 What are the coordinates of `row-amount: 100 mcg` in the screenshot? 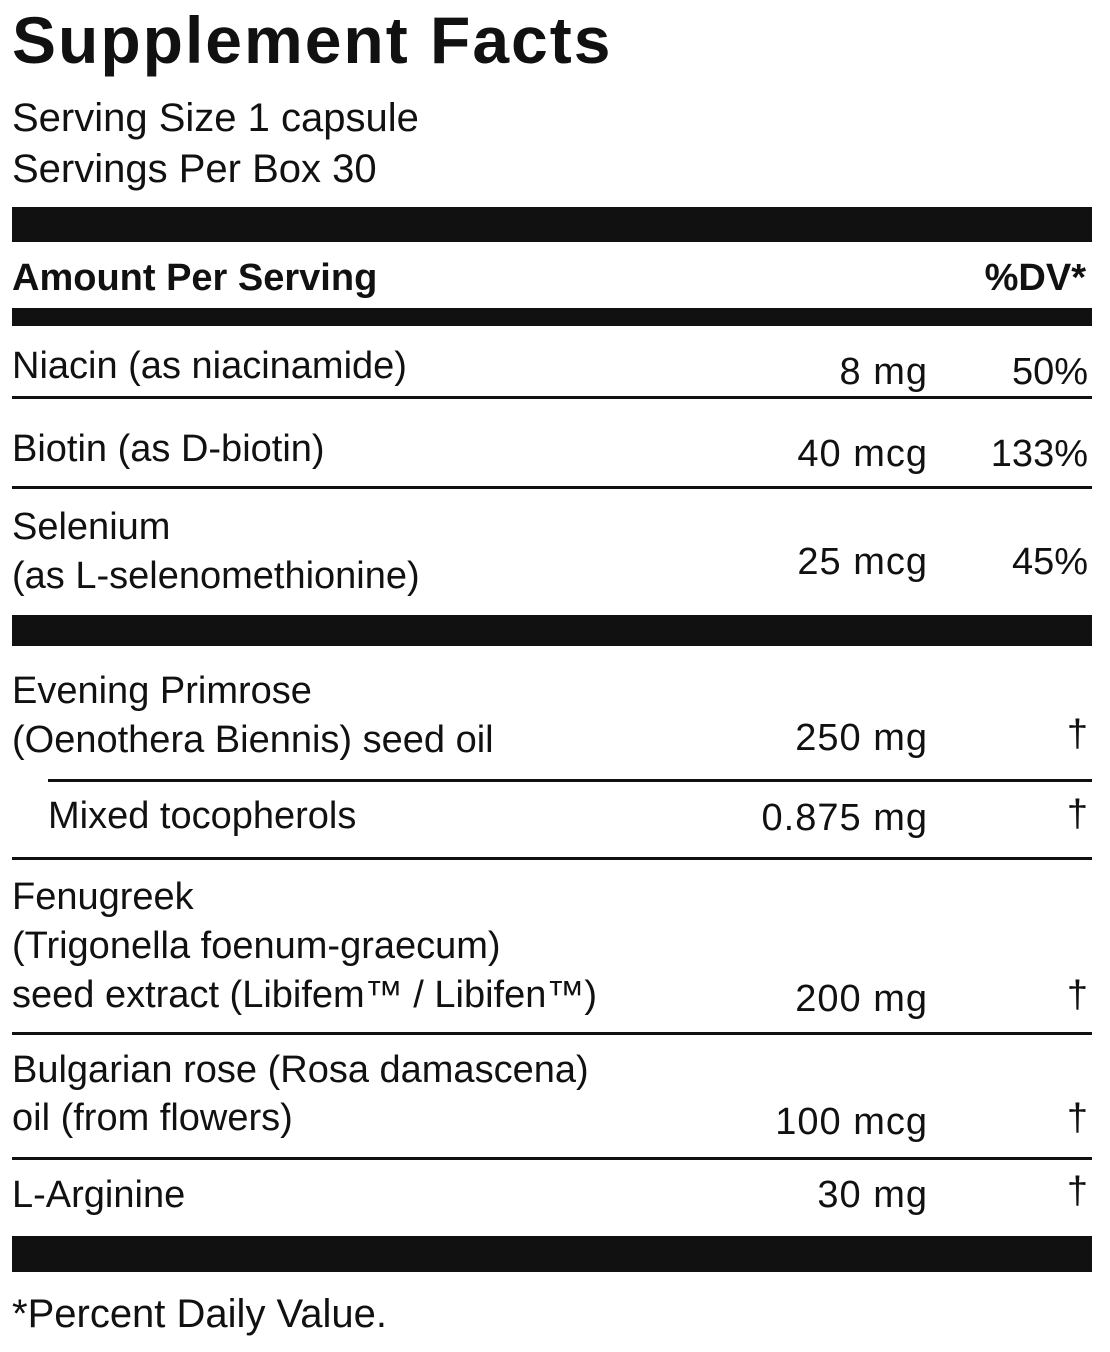 It's located at (851, 1122).